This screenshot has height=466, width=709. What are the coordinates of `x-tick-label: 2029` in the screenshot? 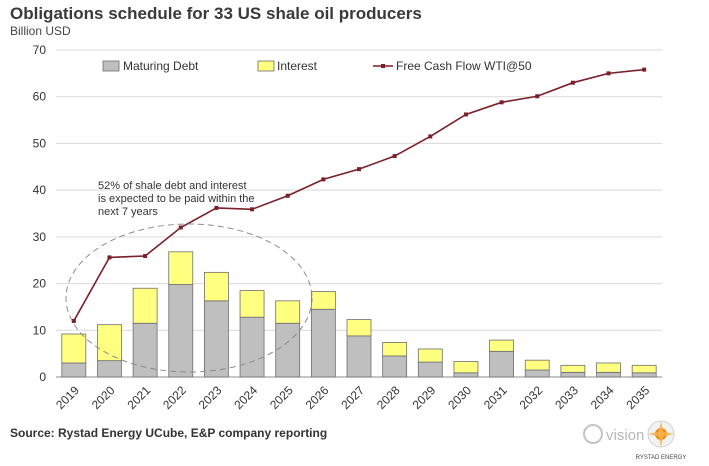 It's located at (424, 397).